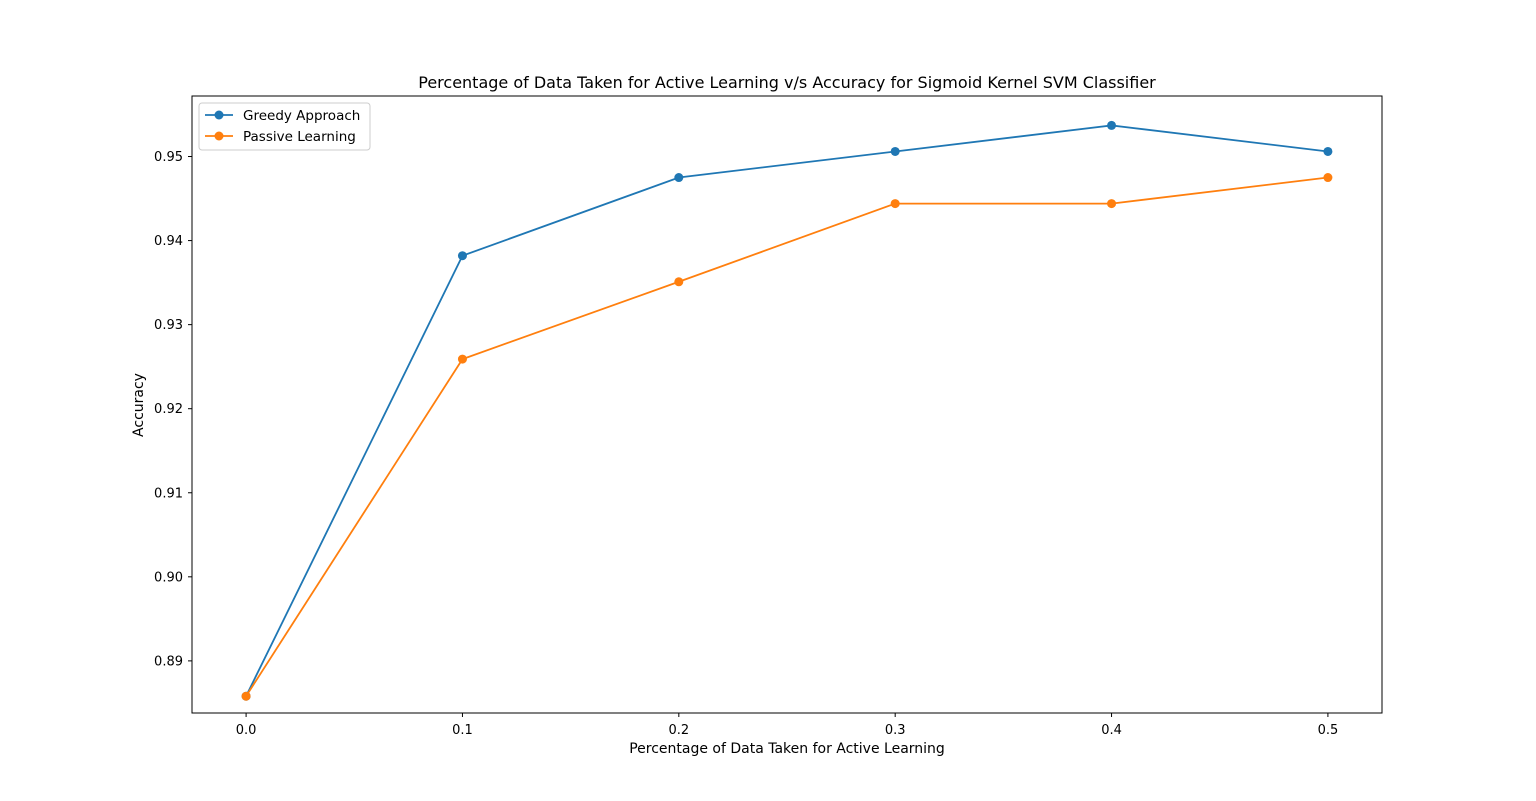  I want to click on y-axis-label: Accuracy, so click(139, 405).